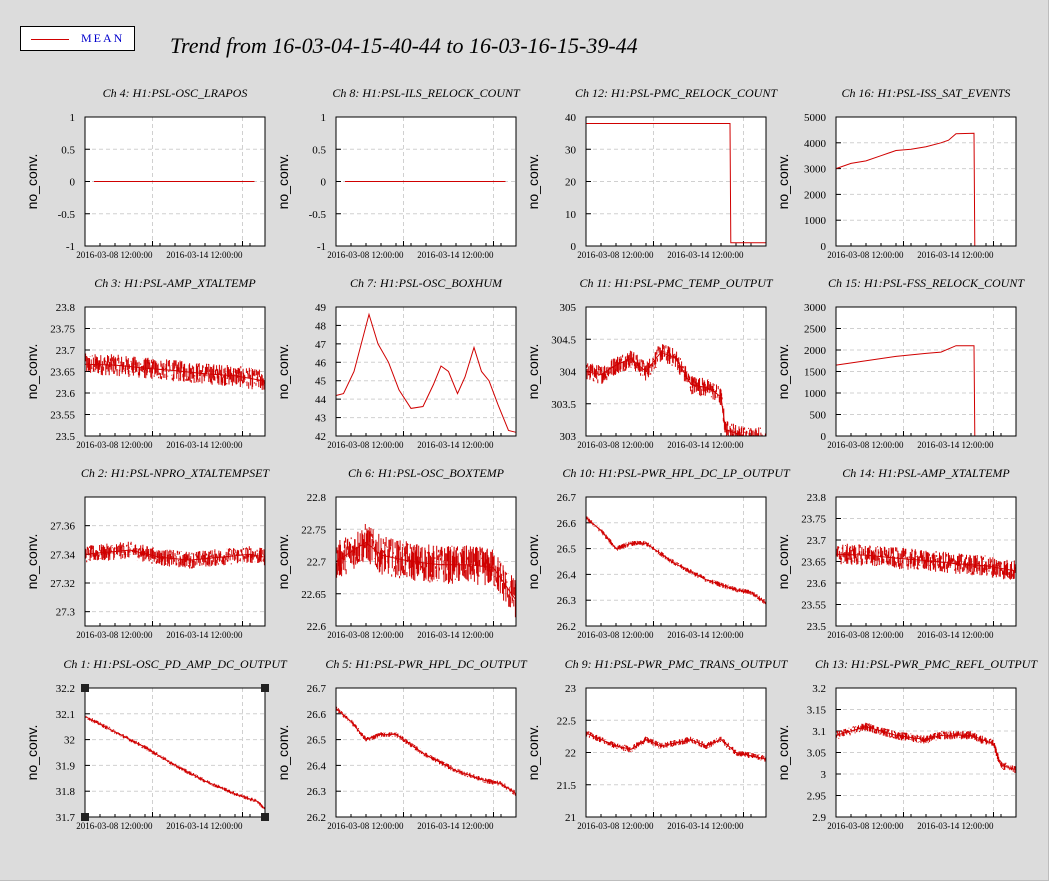  Describe the element at coordinates (66, 792) in the screenshot. I see `y-tick-label: 31.8` at that location.